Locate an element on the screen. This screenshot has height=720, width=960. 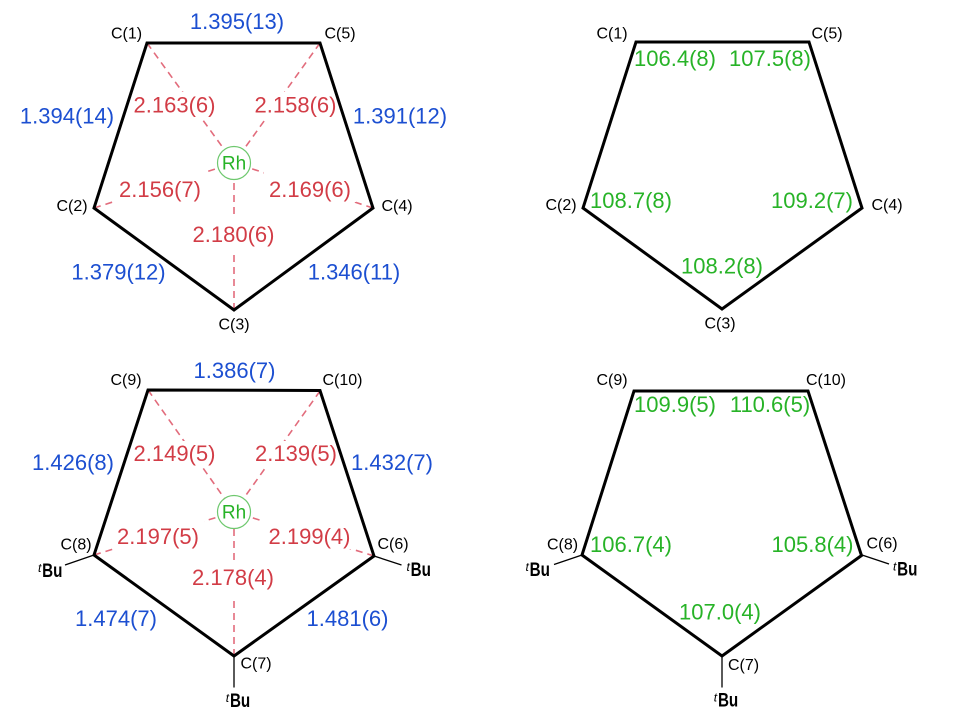
svg-text: 1.432(7) is located at coordinates (392, 462).